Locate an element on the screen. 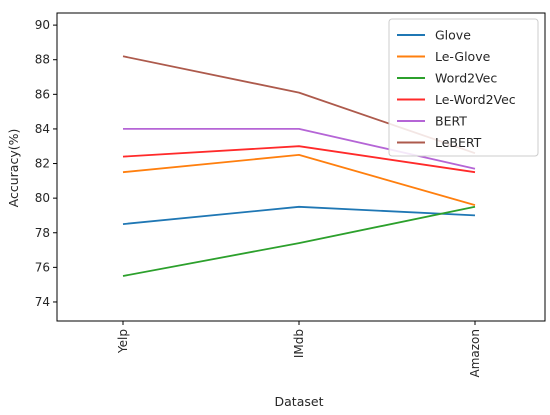  x-tick-label: IMdb is located at coordinates (299, 343).